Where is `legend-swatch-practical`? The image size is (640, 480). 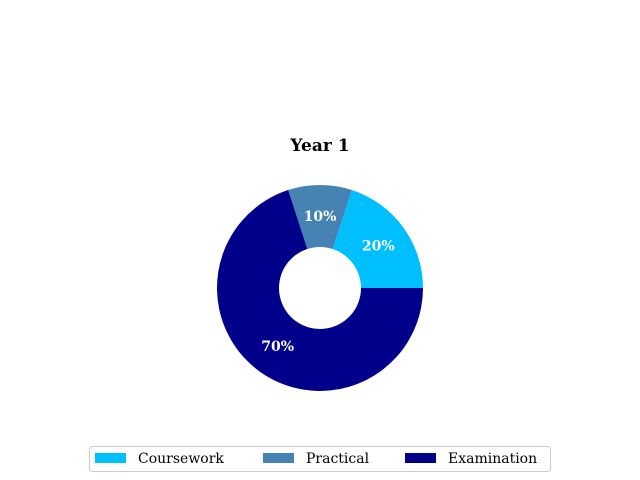
legend-swatch-practical is located at coordinates (278, 458).